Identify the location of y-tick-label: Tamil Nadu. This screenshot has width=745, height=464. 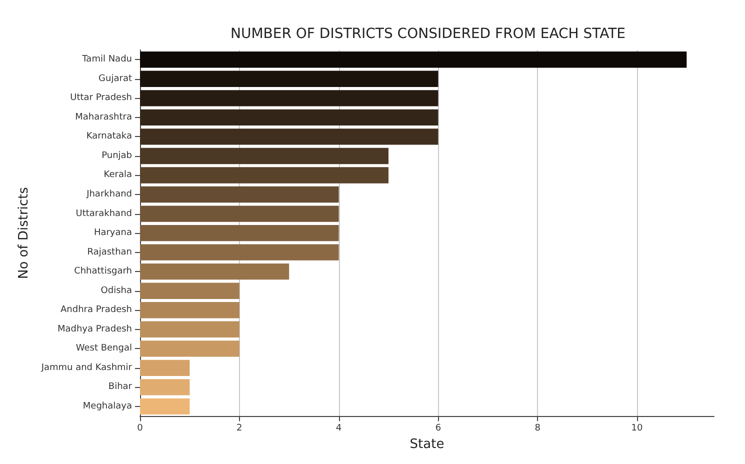
(106, 59).